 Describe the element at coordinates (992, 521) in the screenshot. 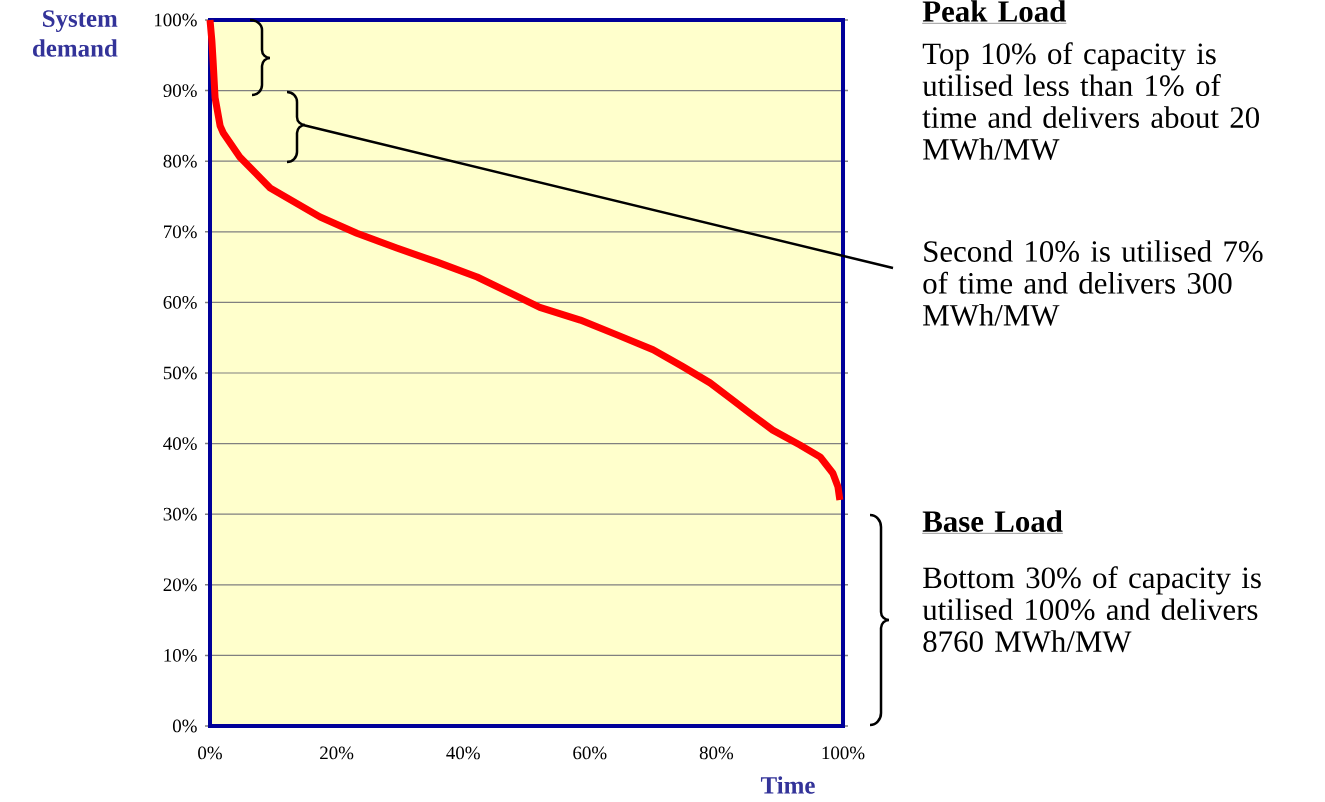

I see `text: Base Load` at that location.